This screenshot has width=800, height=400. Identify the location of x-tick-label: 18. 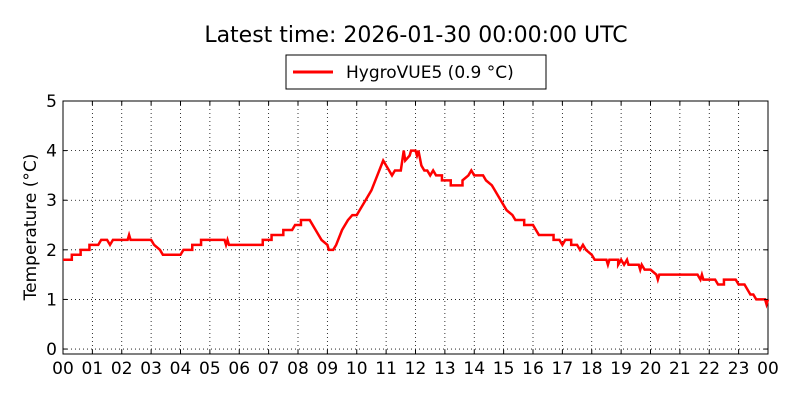
(592, 369).